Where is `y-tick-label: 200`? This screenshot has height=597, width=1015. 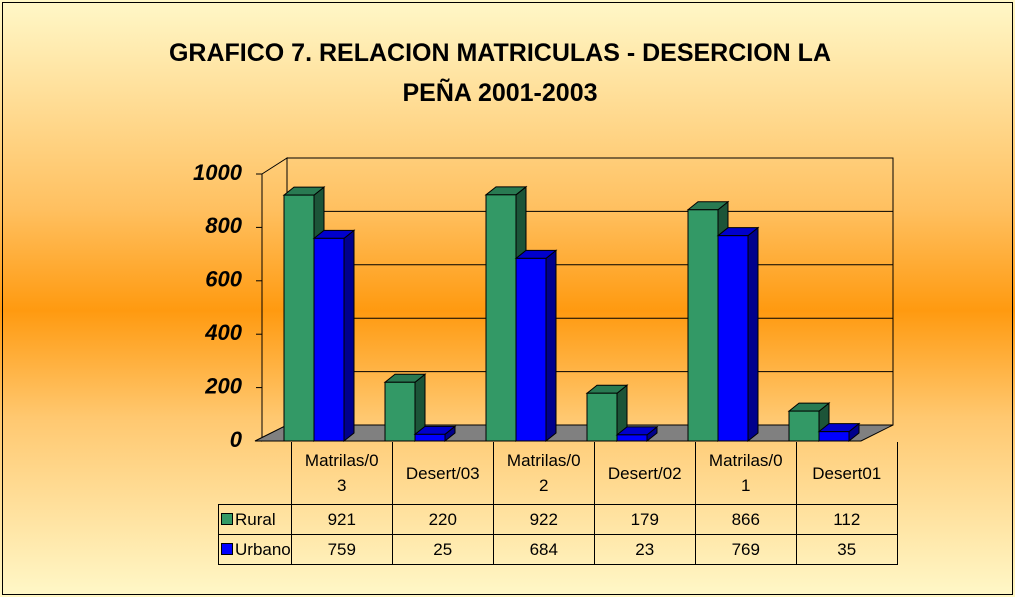 y-tick-label: 200 is located at coordinates (223, 385).